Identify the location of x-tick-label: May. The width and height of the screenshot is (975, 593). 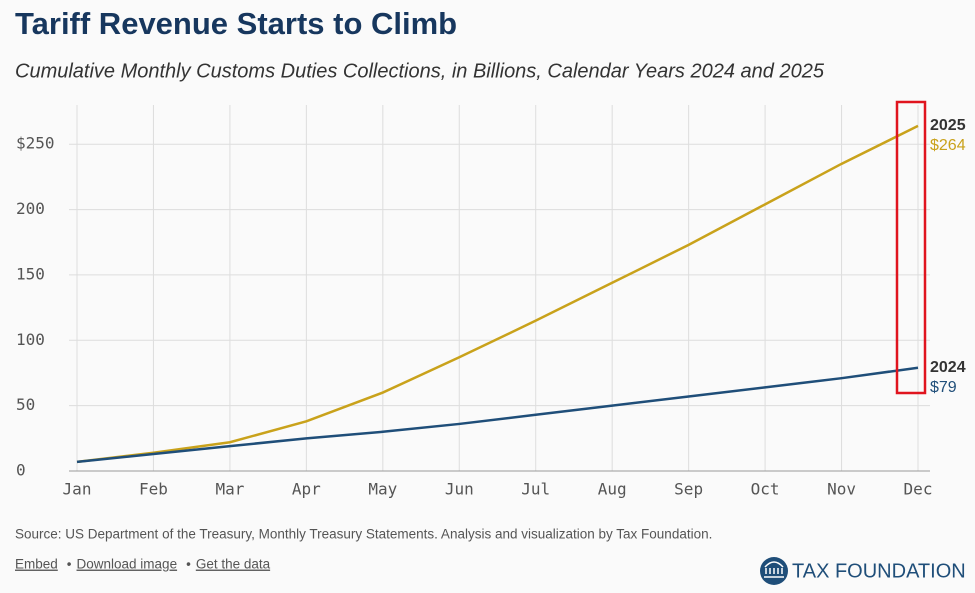
(382, 489).